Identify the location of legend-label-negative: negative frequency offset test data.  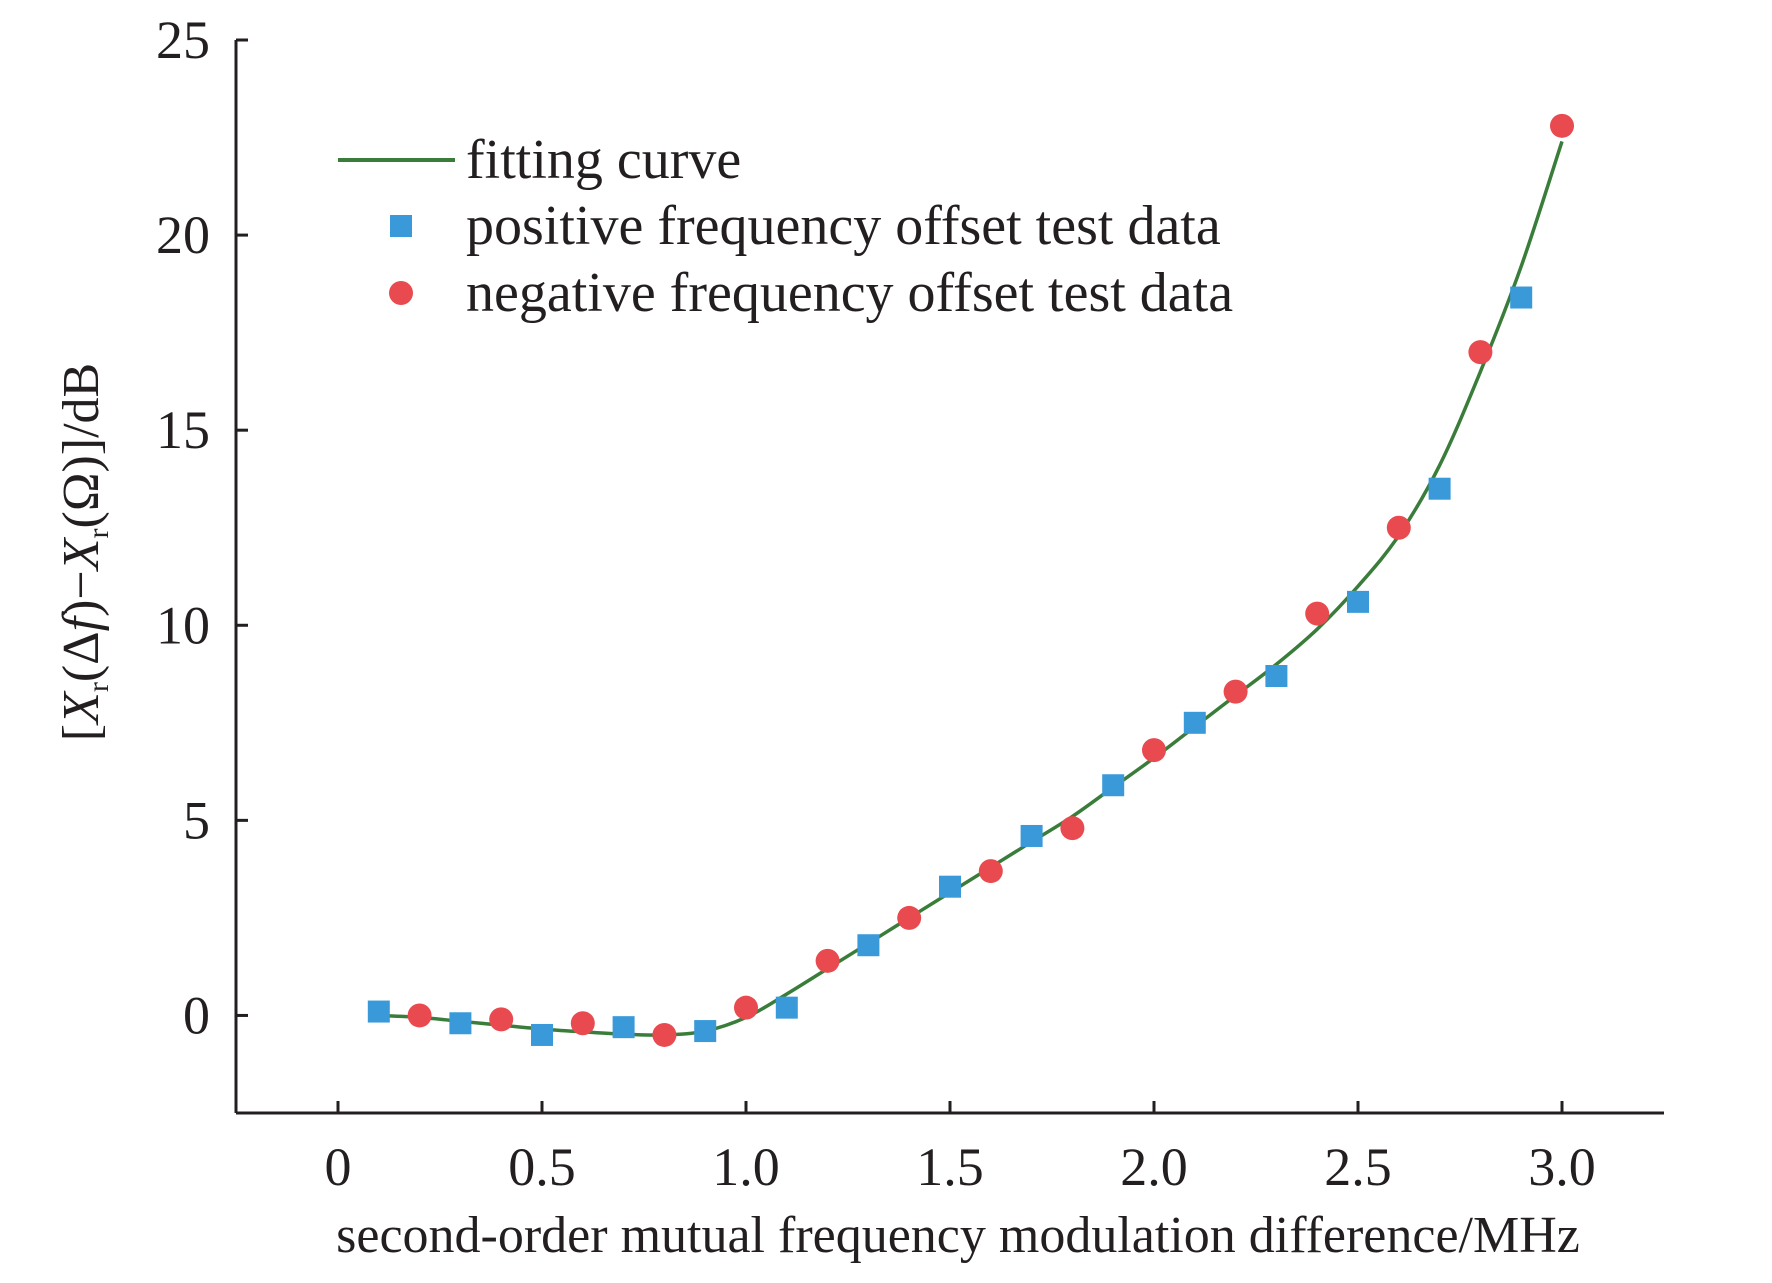
(849, 293).